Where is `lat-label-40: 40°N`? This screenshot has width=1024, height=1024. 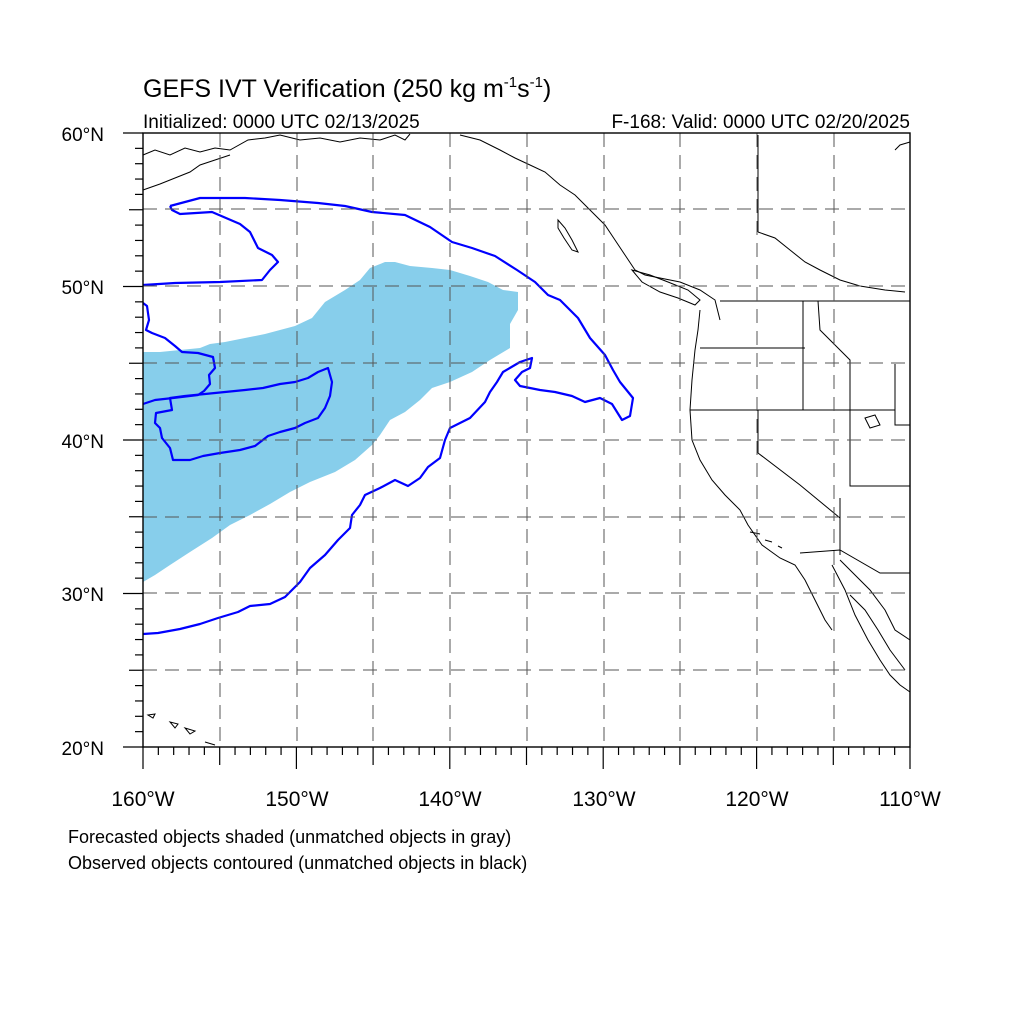
lat-label-40: 40°N is located at coordinates (83, 442).